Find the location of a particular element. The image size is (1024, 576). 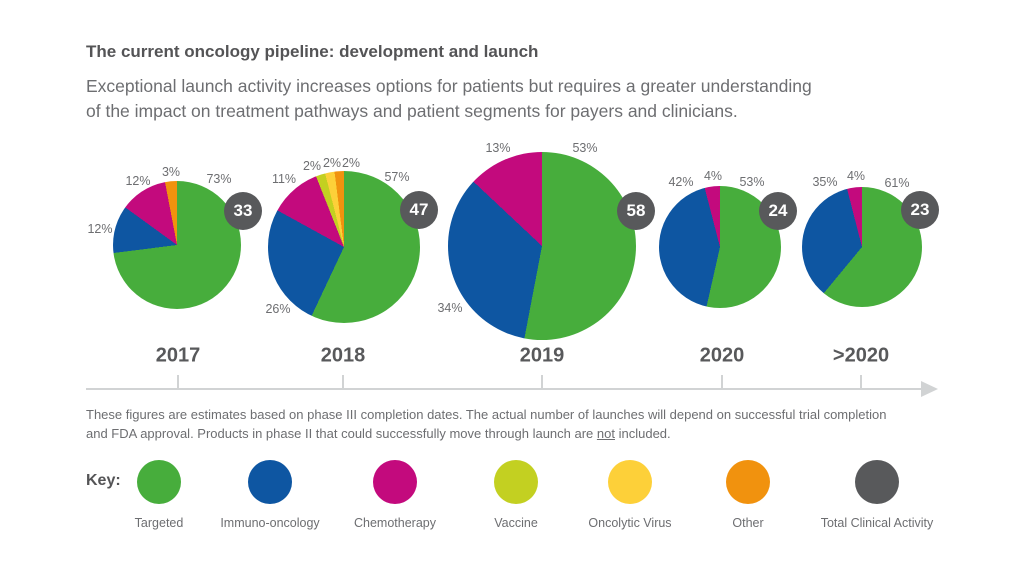

slice-label-2017-Chemotherapy: 12% is located at coordinates (138, 181).